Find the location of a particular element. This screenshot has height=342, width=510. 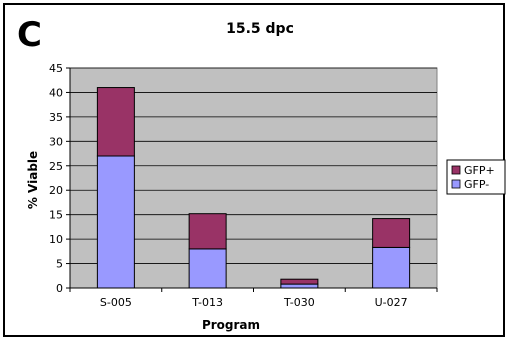

x-axis-ticks: S-005 T-013 T-030 U-027 is located at coordinates (253, 298).